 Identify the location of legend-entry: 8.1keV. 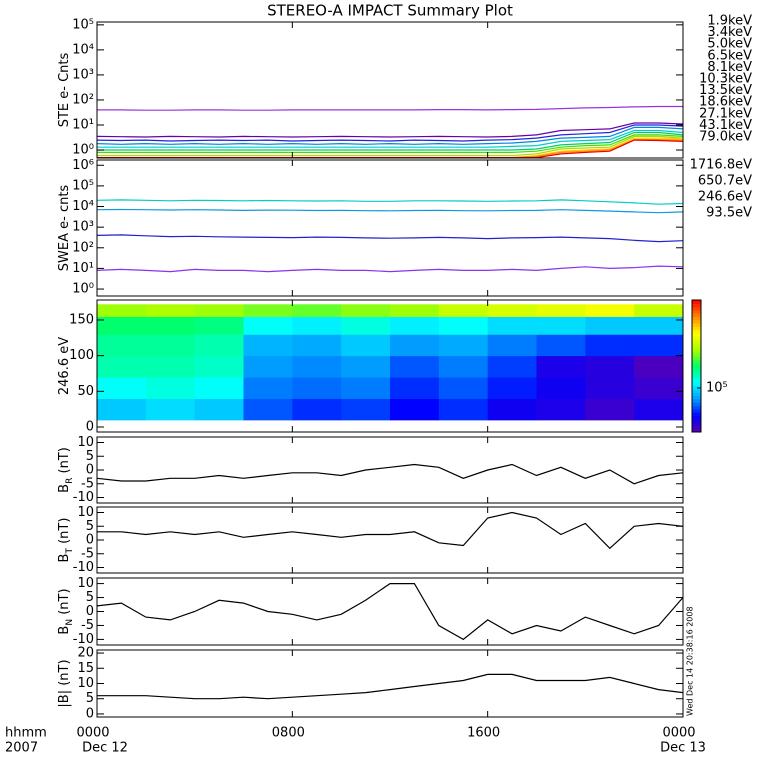
(729, 67).